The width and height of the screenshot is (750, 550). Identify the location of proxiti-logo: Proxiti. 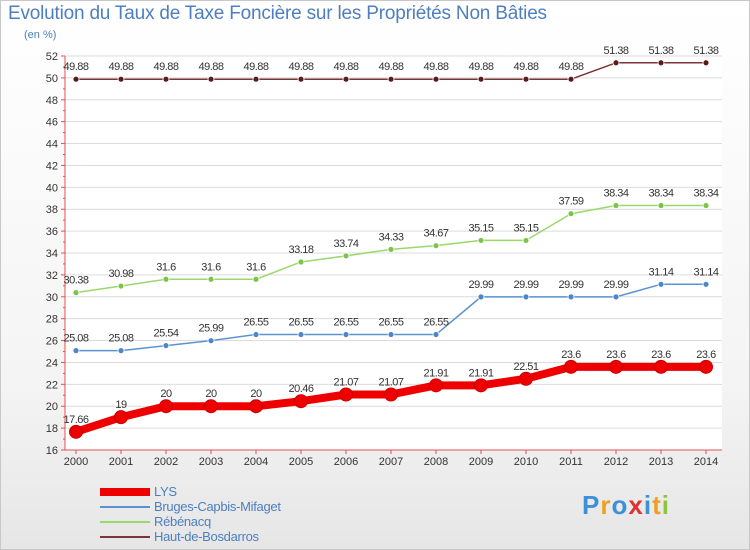
(626, 505).